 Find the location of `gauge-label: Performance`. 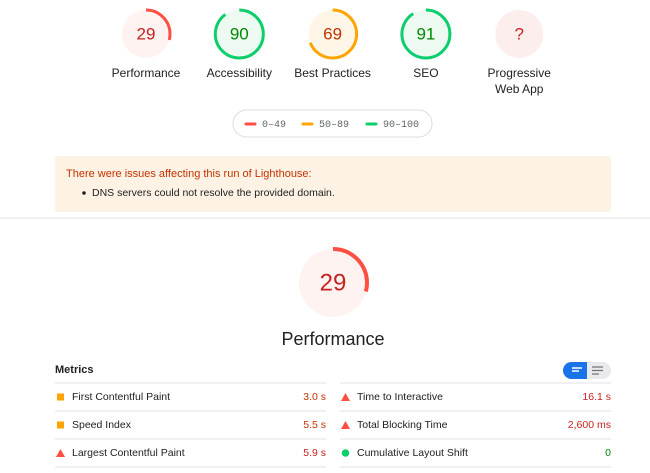

gauge-label: Performance is located at coordinates (146, 73).